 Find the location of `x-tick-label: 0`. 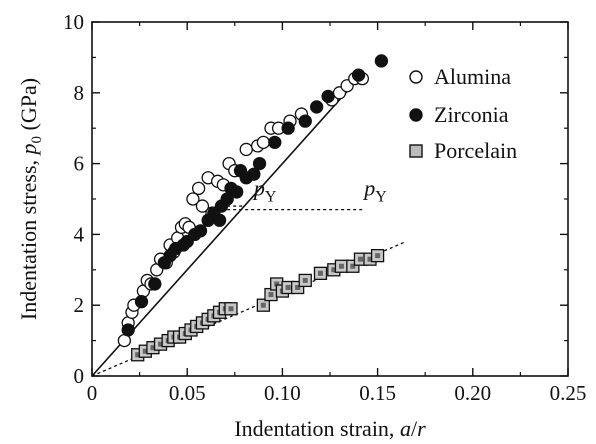

x-tick-label: 0 is located at coordinates (92, 393).